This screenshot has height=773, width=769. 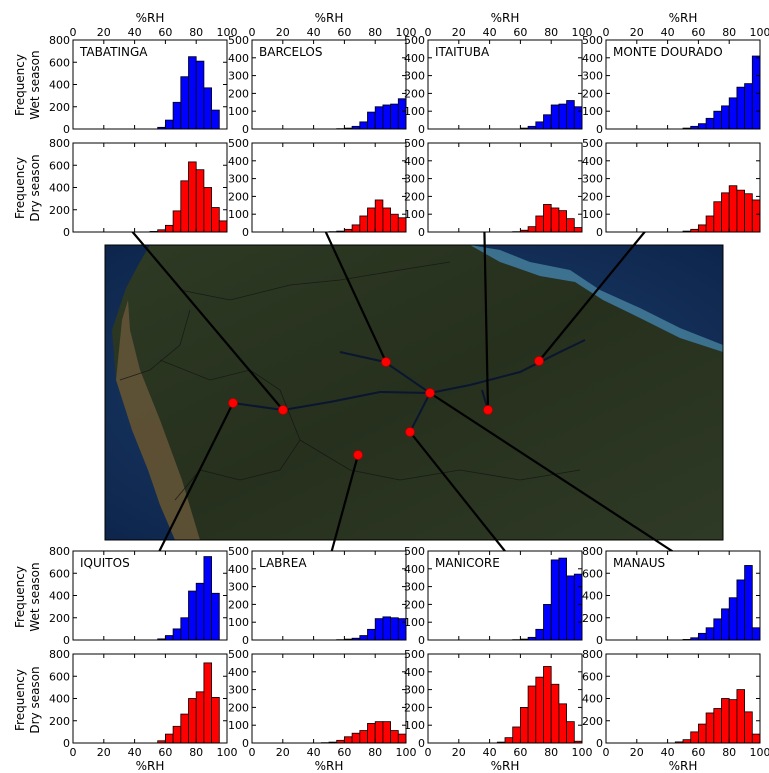 What do you see at coordinates (27, 699) in the screenshot?
I see `row-label-bottom-dry: Frequency Dry season` at bounding box center [27, 699].